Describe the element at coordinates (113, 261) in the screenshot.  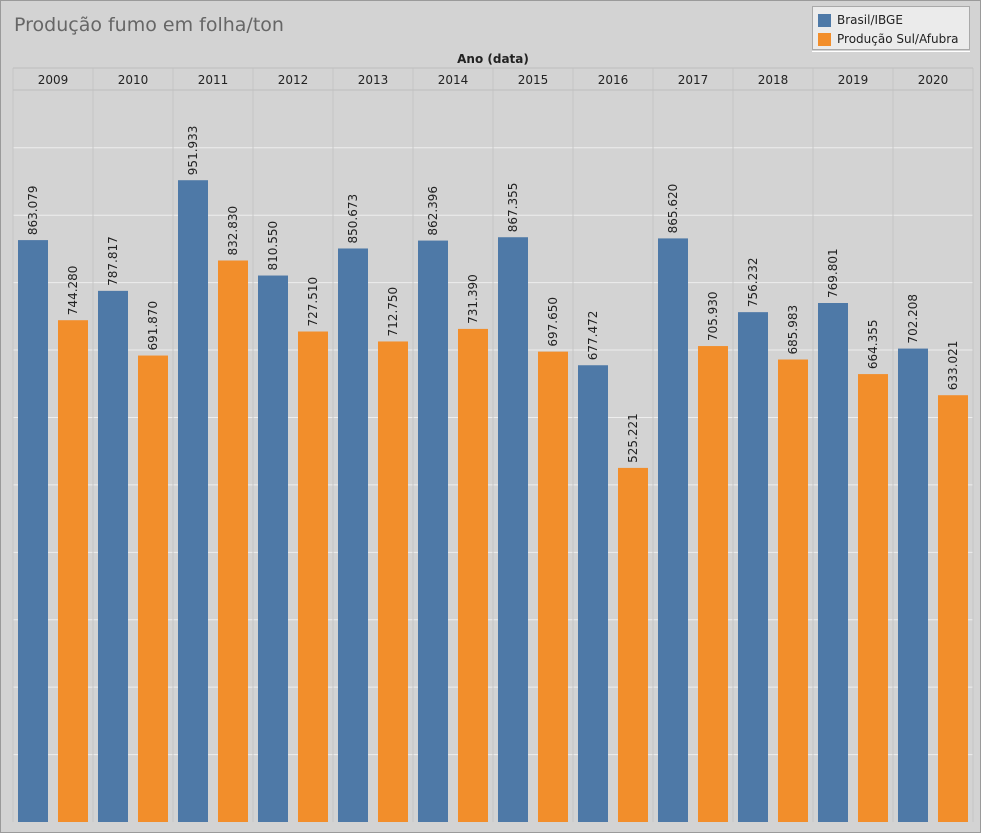
I see `data-label-brasil-ibge-2010: 787.817` at that location.